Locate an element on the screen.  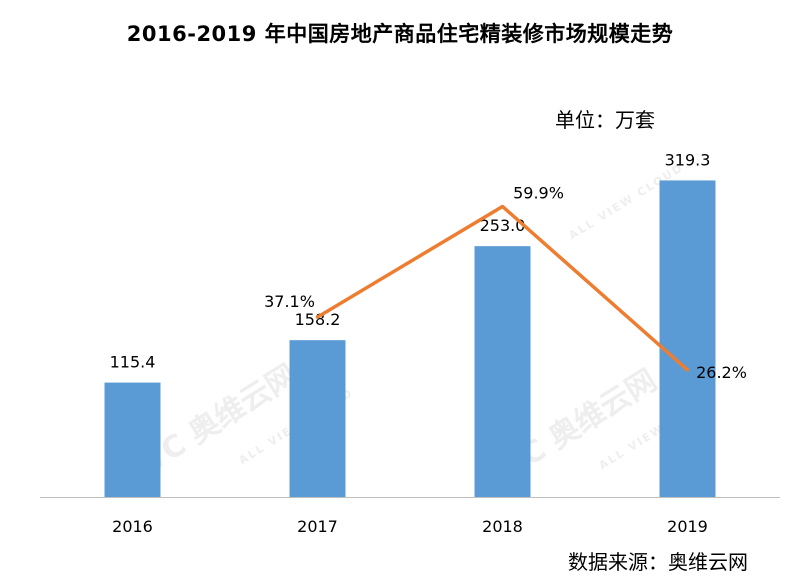
x-tick-label: 2019 is located at coordinates (687, 526).